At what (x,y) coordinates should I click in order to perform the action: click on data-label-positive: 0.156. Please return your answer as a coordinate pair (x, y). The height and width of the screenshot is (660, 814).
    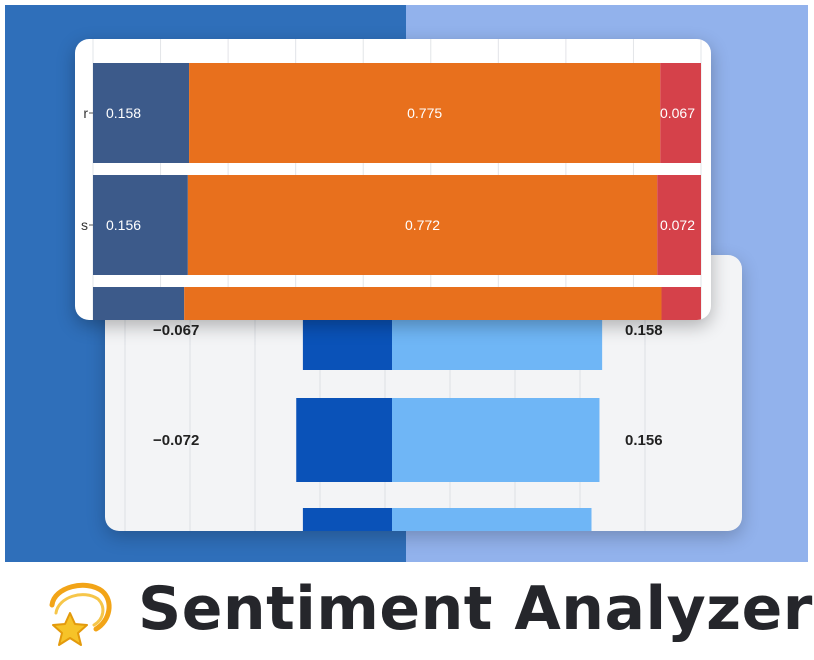
    Looking at the image, I should click on (644, 440).